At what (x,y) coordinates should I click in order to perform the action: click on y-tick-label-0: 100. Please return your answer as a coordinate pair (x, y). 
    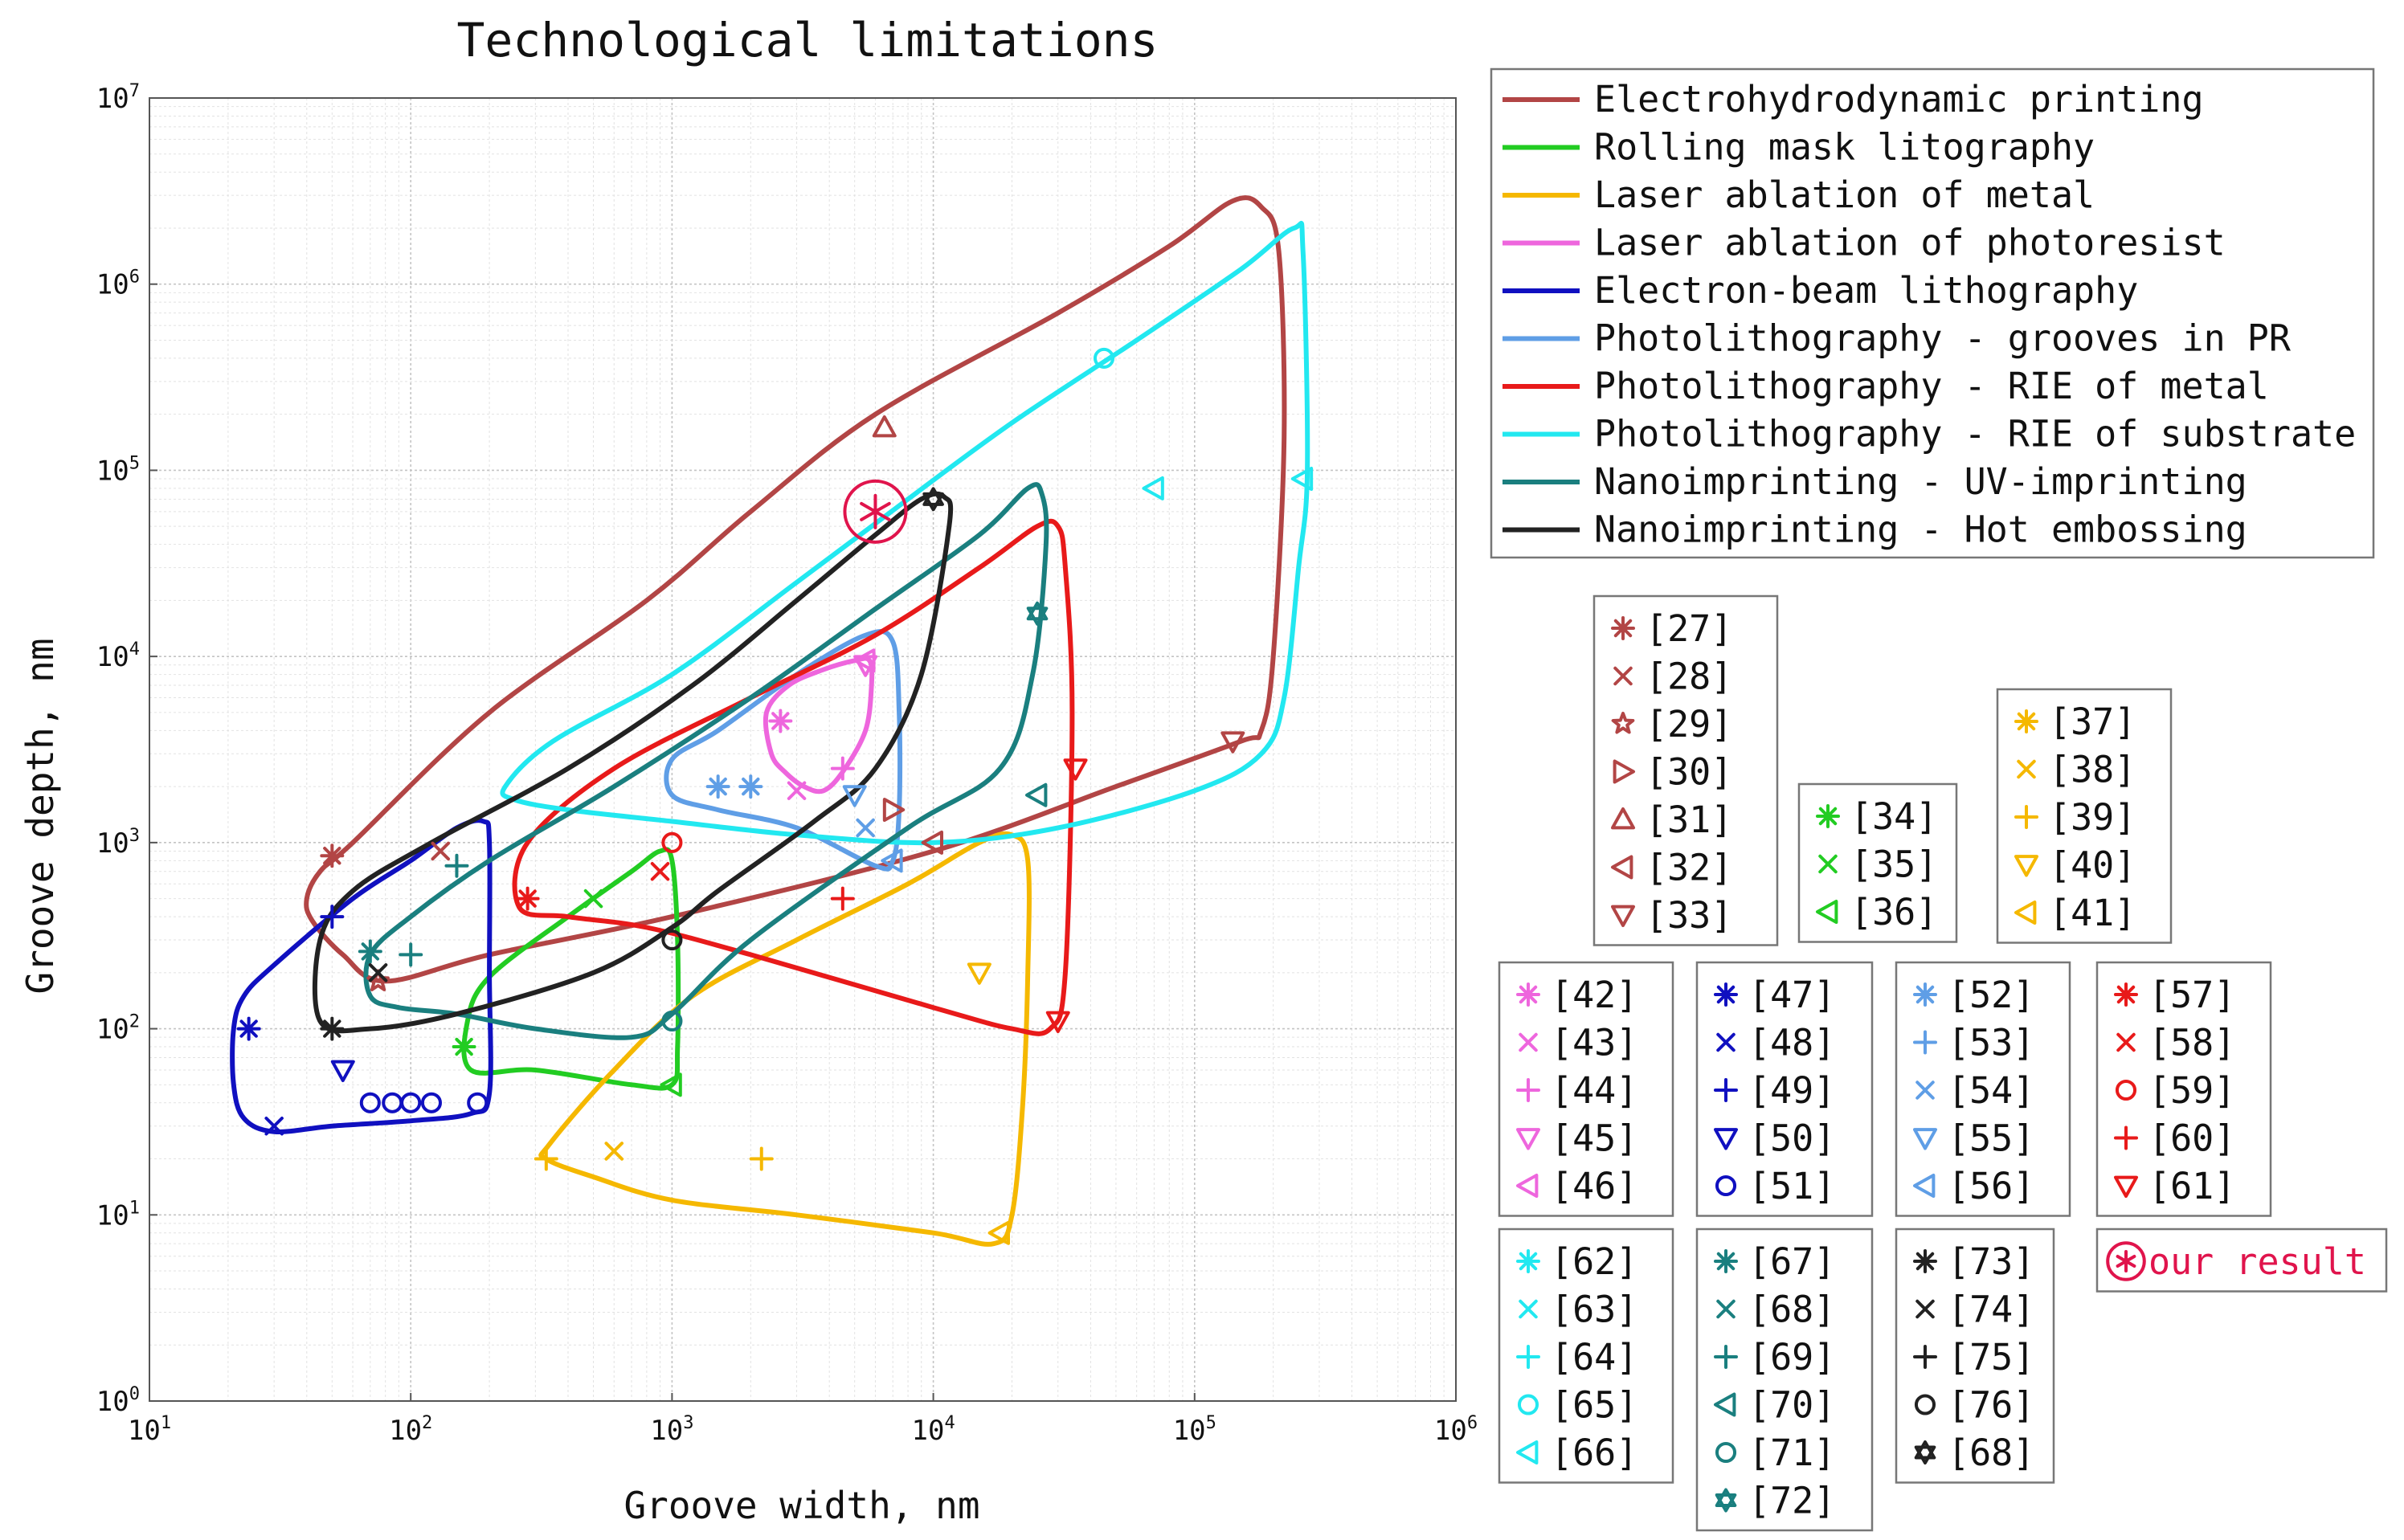
    Looking at the image, I should click on (118, 1401).